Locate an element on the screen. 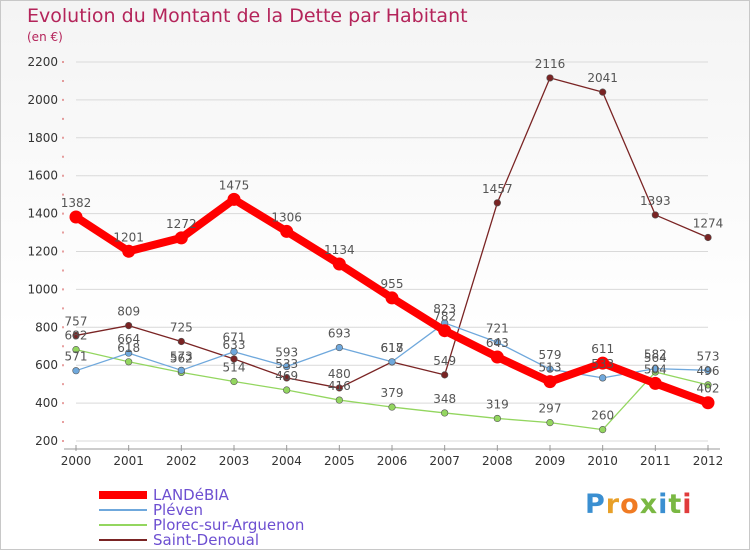 This screenshot has width=750, height=550. data-label: 693 is located at coordinates (339, 334).